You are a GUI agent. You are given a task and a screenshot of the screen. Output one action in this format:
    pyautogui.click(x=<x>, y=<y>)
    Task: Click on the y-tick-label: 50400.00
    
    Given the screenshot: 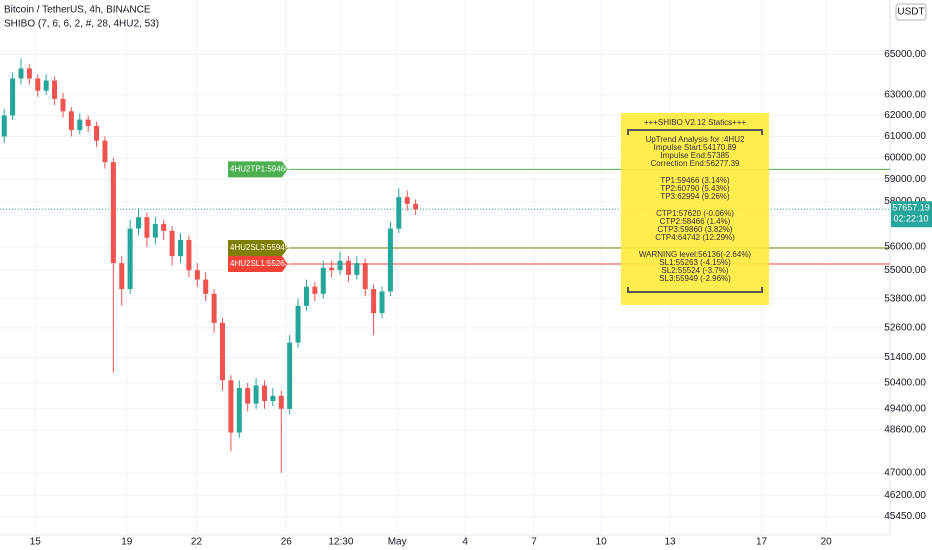 What is the action you would take?
    pyautogui.click(x=905, y=383)
    